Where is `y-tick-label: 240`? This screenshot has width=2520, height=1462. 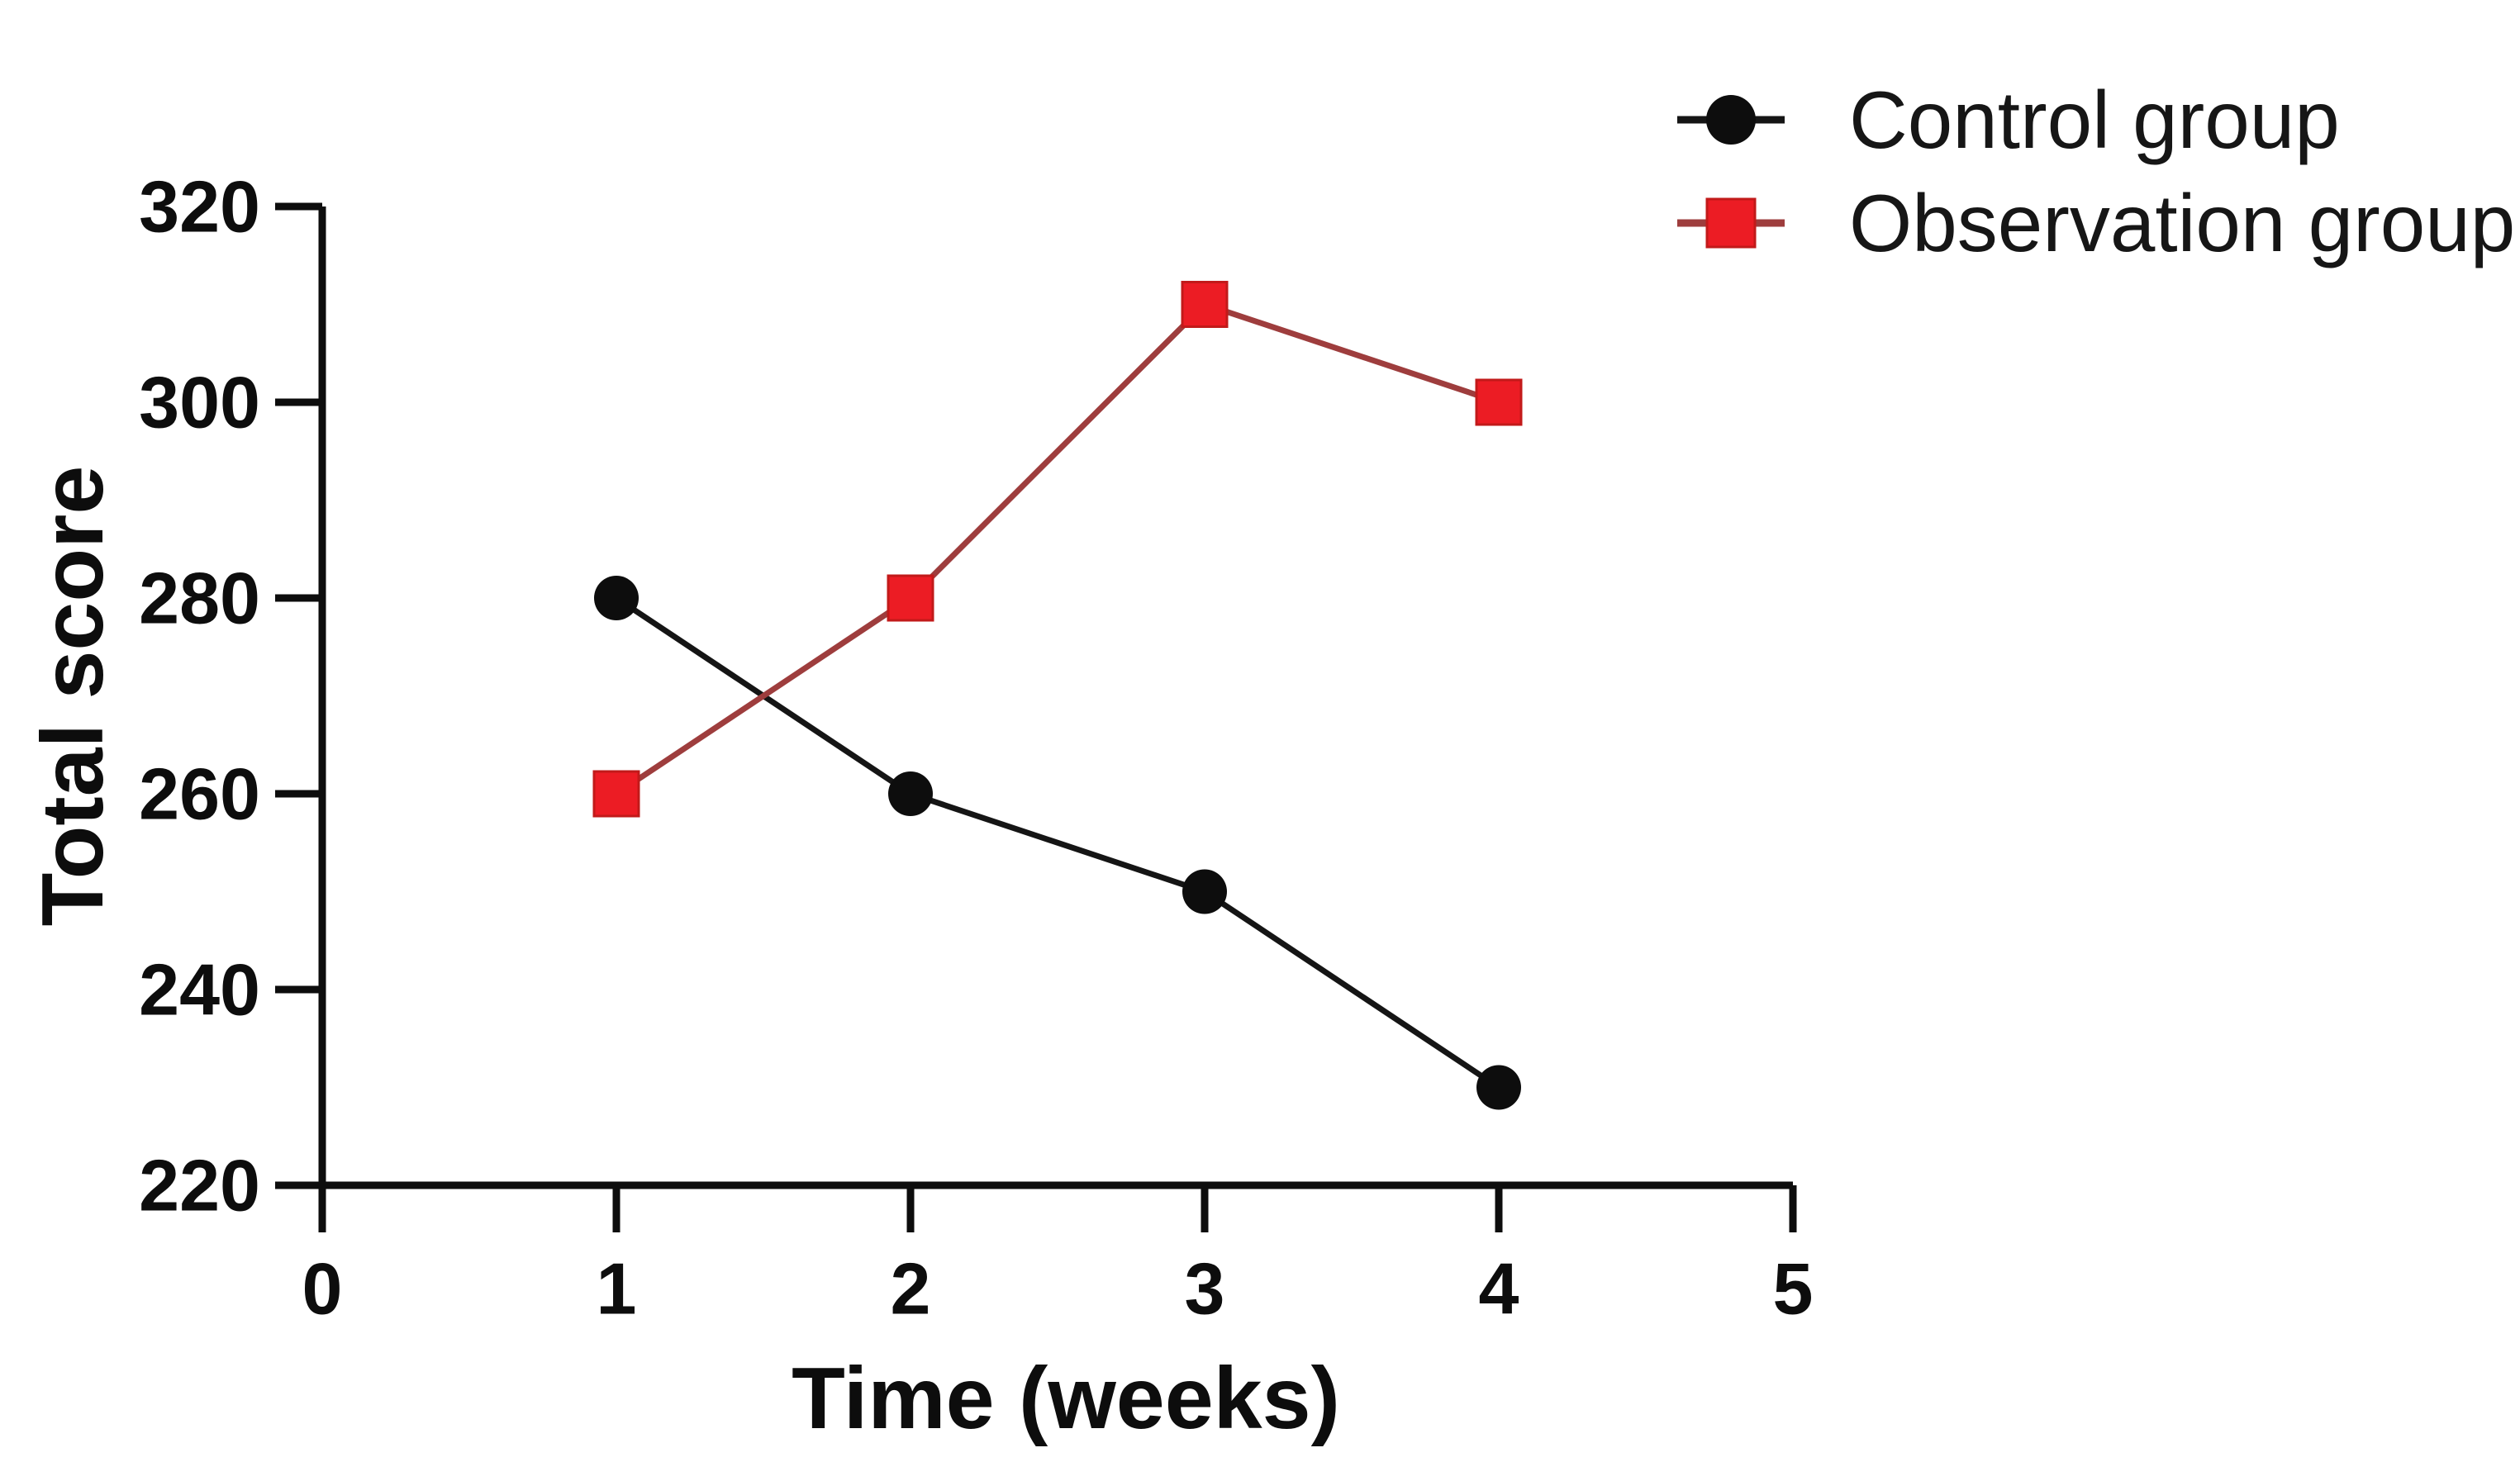 y-tick-label: 240 is located at coordinates (199, 990).